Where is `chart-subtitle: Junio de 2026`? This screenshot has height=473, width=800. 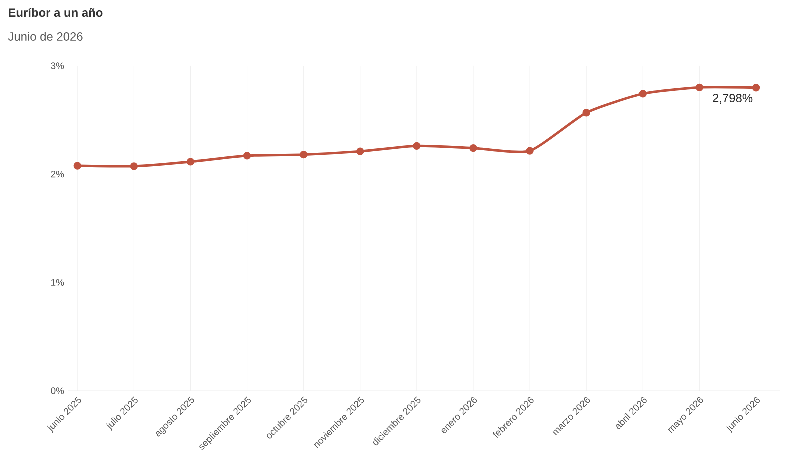 chart-subtitle: Junio de 2026 is located at coordinates (45, 36).